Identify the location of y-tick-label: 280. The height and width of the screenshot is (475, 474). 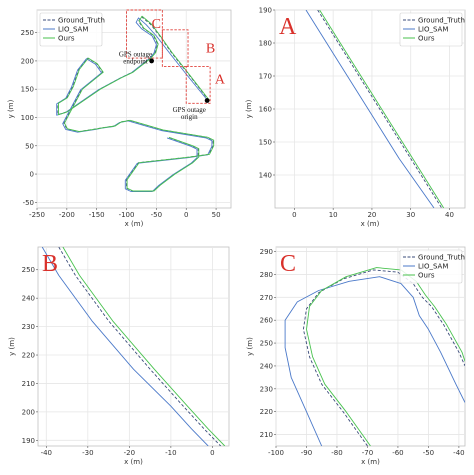
(266, 275).